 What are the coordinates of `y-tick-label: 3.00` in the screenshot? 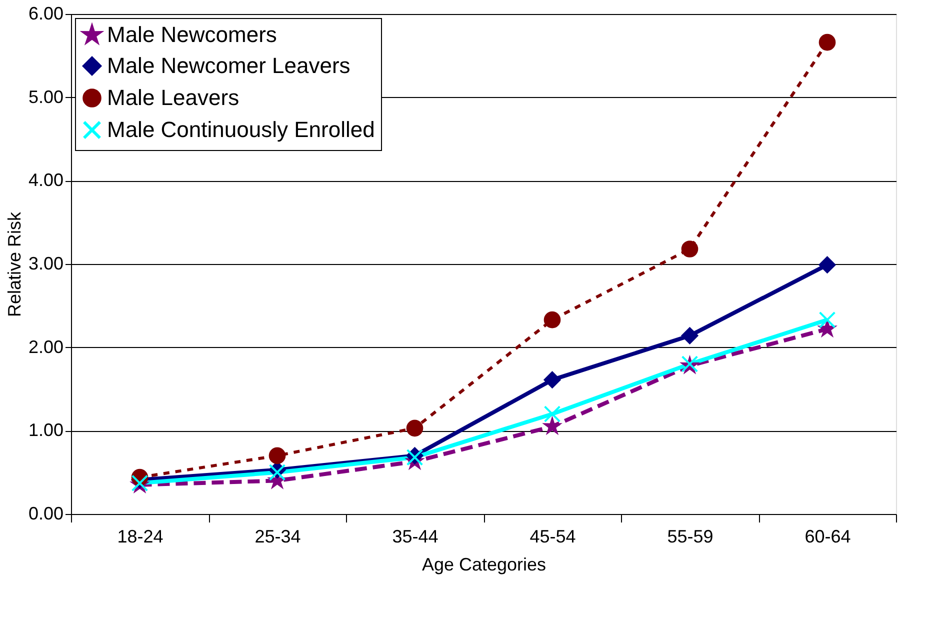 It's located at (46, 264).